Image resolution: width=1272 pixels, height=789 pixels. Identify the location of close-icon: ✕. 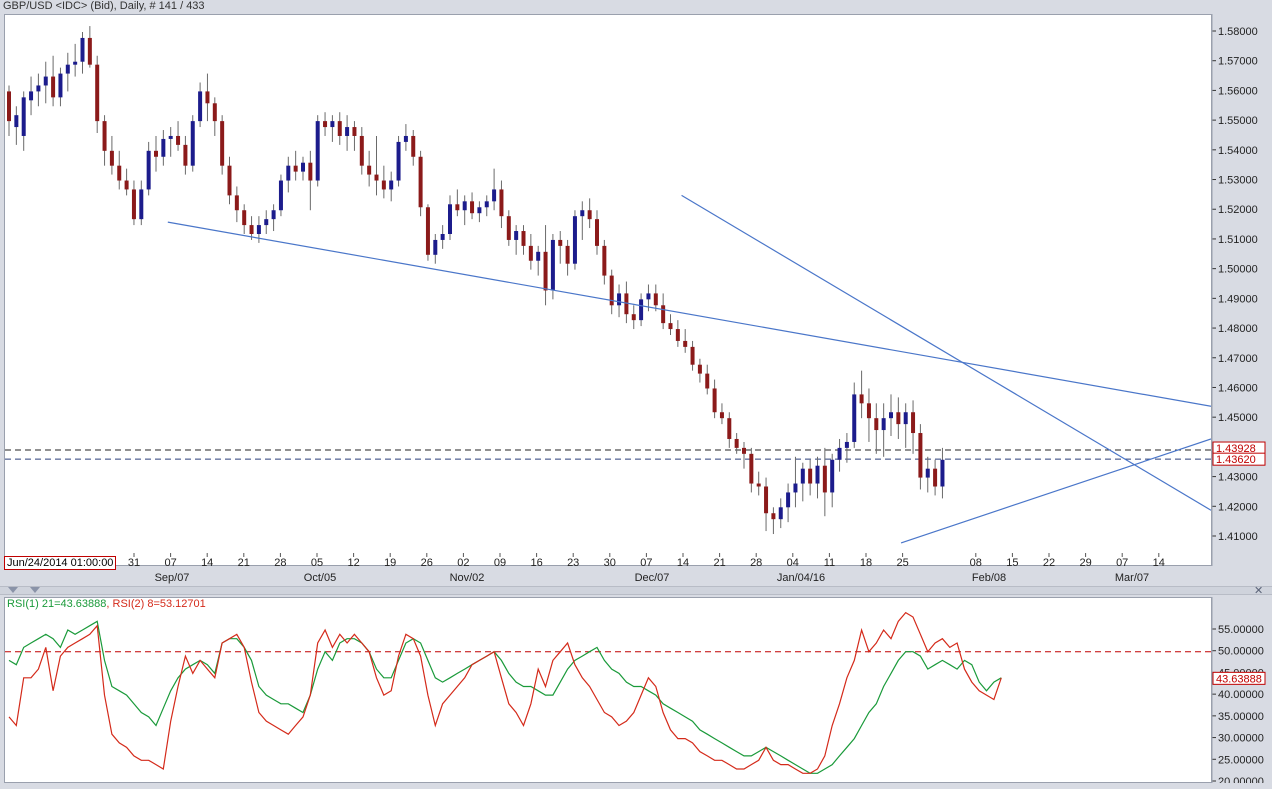
(1259, 591).